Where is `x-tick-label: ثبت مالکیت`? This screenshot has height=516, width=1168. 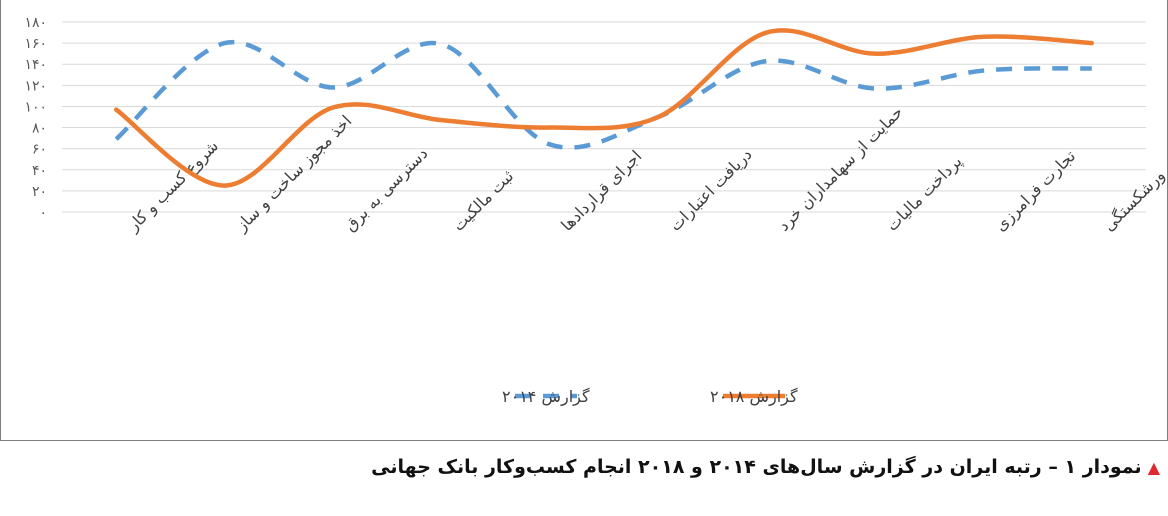 x-tick-label: ثبت مالکیت is located at coordinates (483, 200).